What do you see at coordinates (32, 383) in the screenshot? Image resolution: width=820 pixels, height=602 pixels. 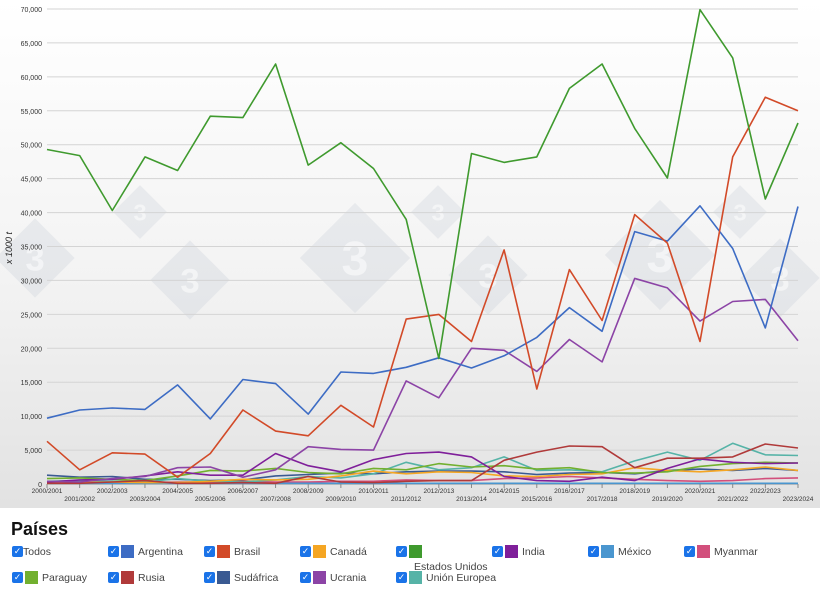 I see `y-tick-label: 15,000` at bounding box center [32, 383].